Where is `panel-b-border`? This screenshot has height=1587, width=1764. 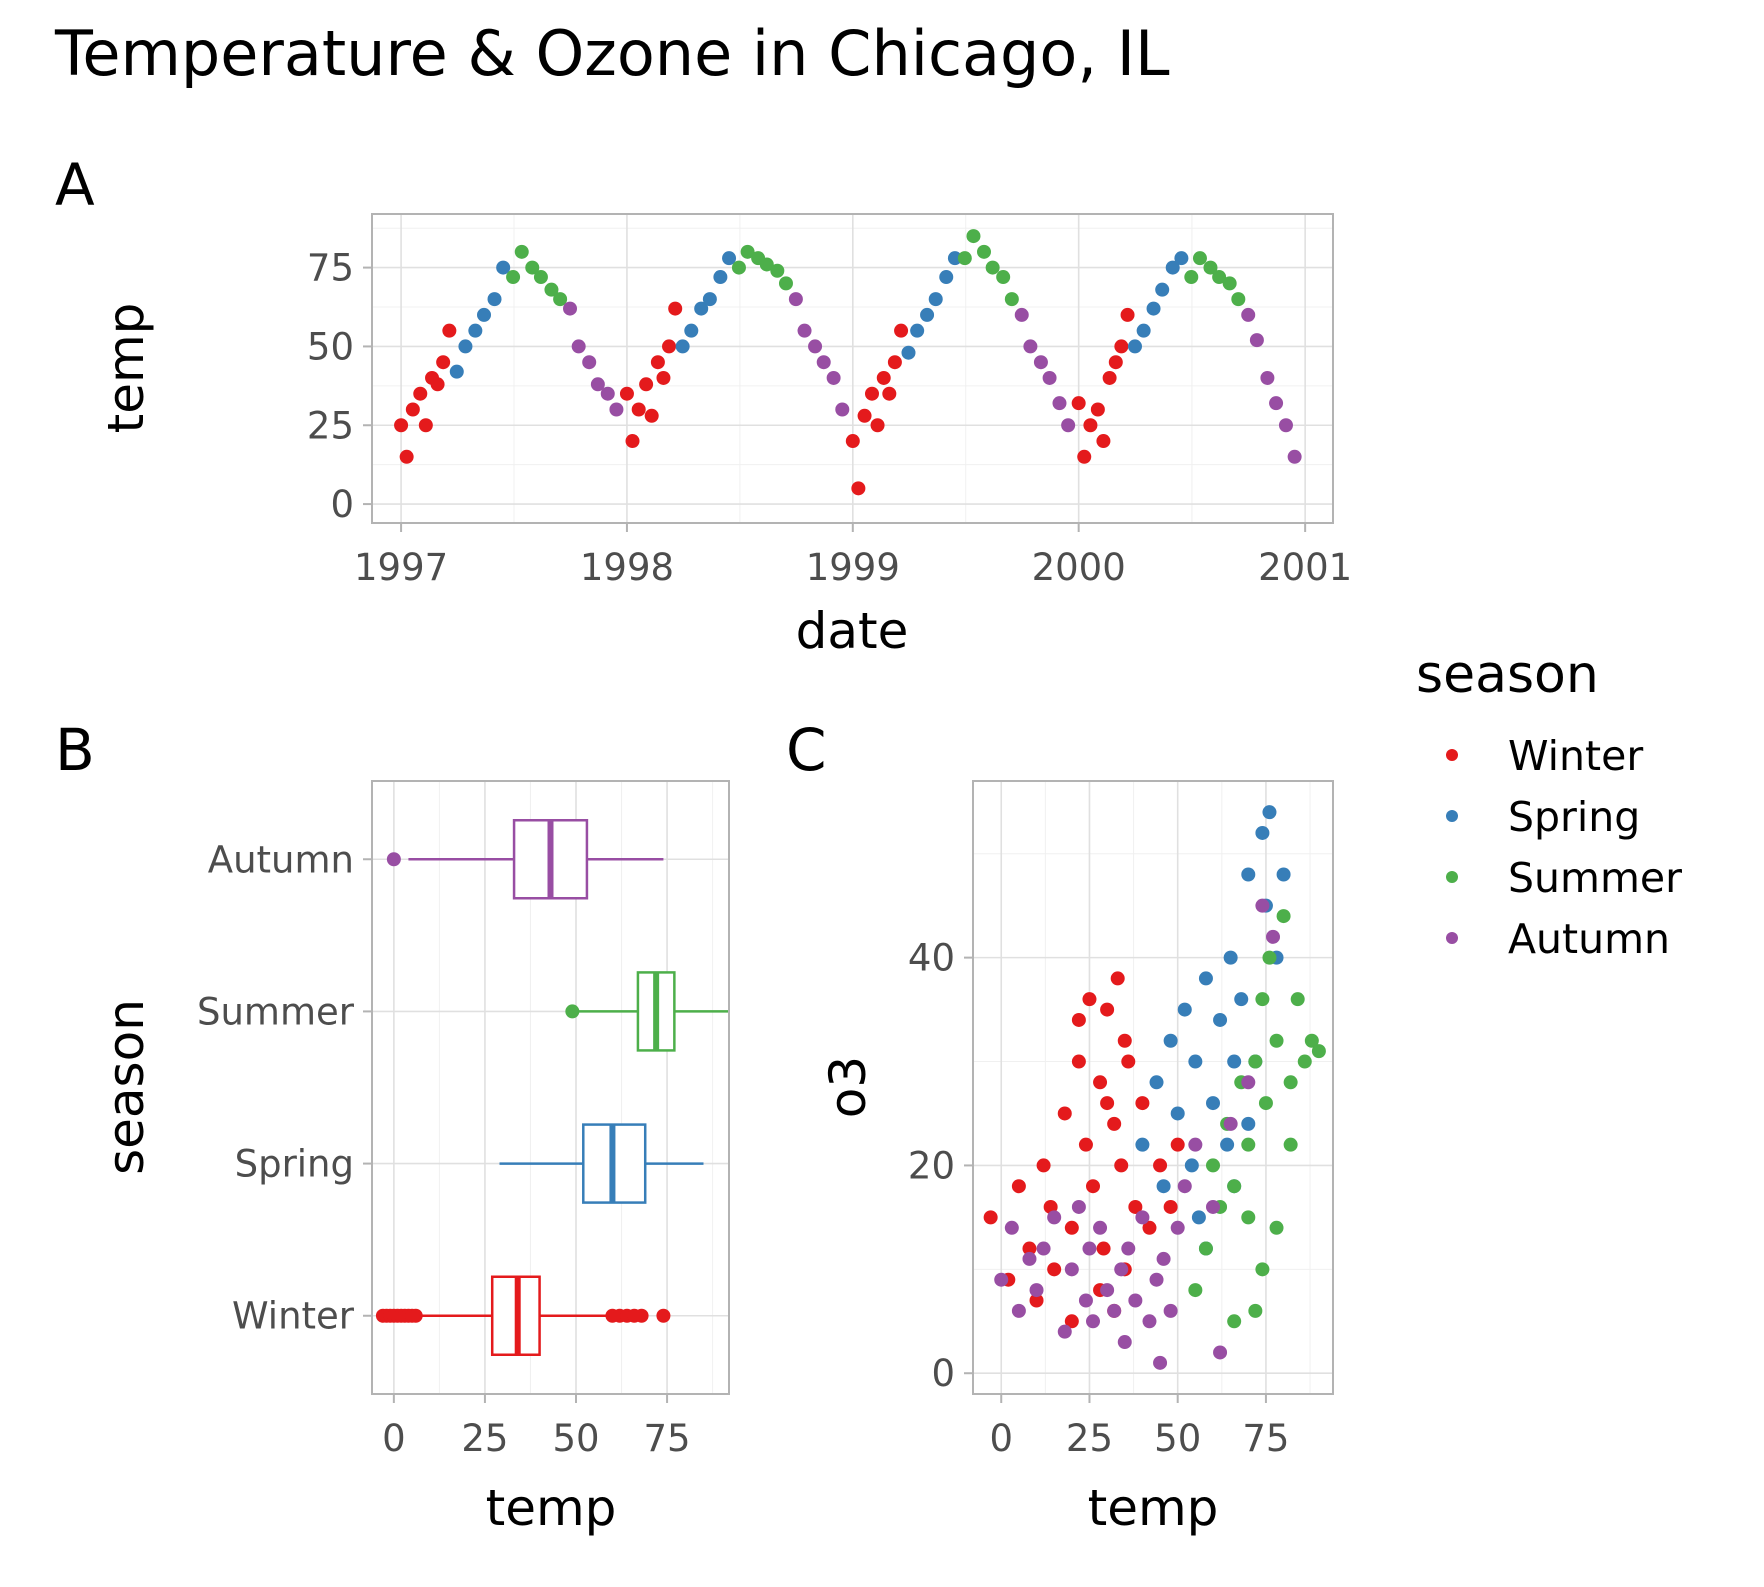 panel-b-border is located at coordinates (550, 1087).